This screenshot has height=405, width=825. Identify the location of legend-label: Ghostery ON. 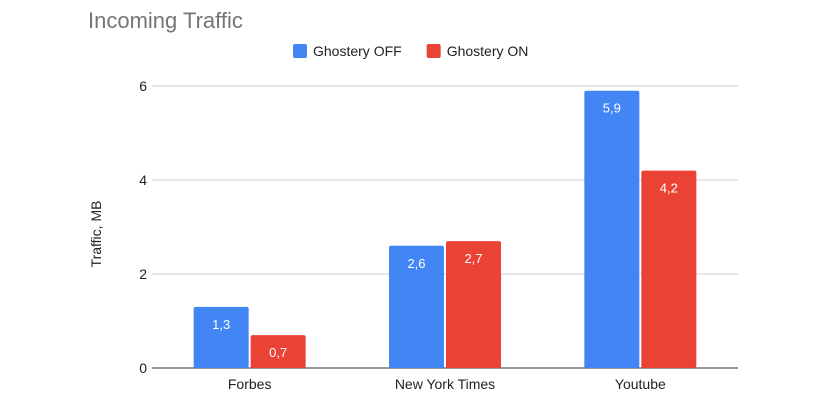
(488, 51).